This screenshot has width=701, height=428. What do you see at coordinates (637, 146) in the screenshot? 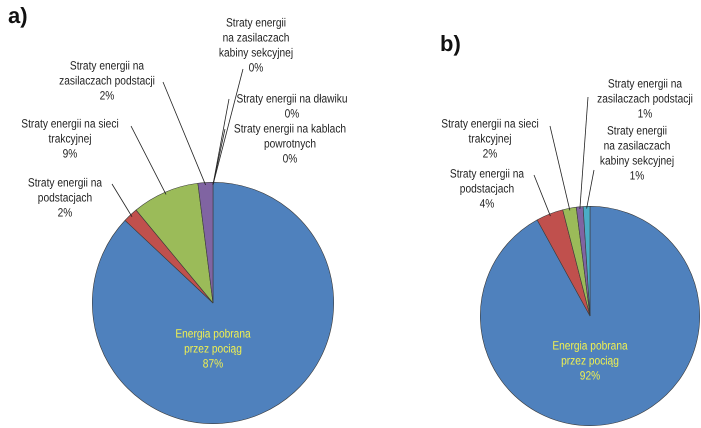
I see `slice-label: Straty energii na zasilaczach kabiny sekcyjnej` at bounding box center [637, 146].